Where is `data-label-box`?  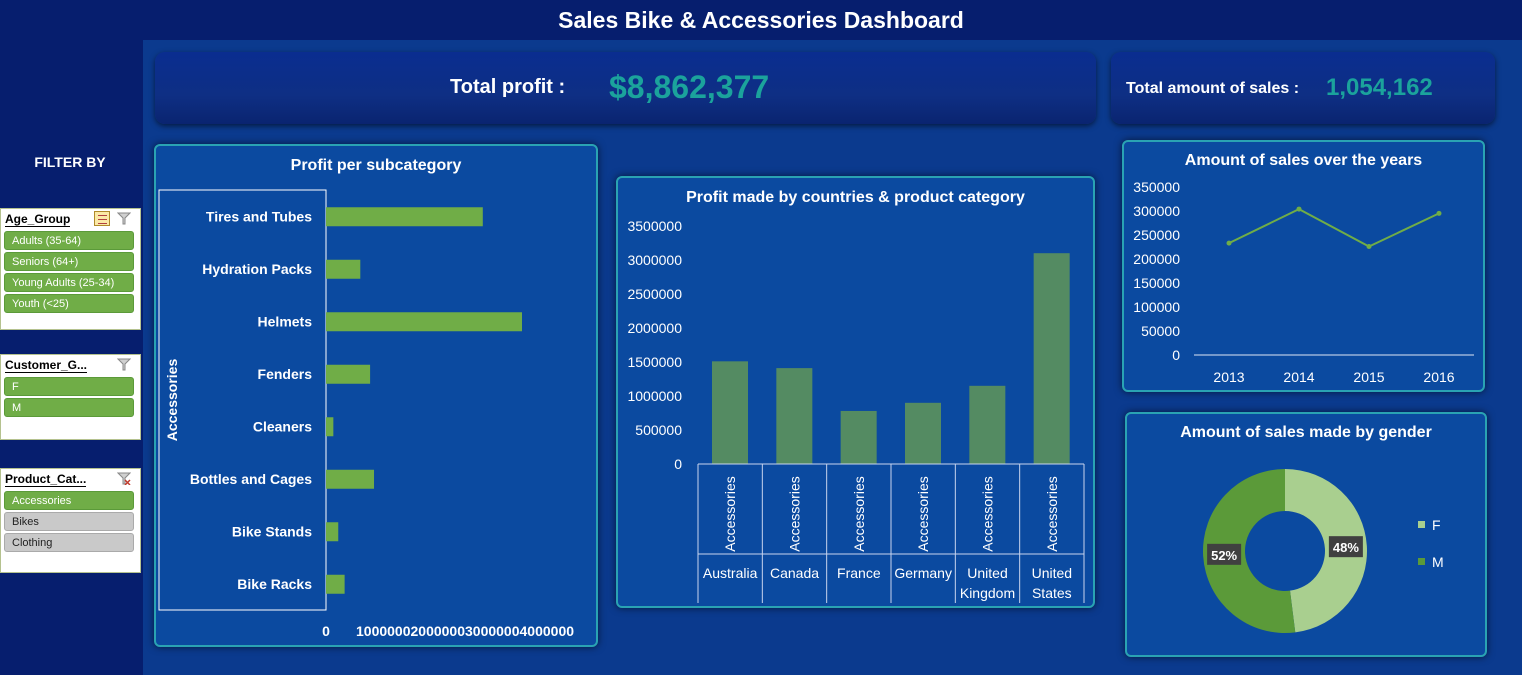
data-label-box is located at coordinates (1345, 547).